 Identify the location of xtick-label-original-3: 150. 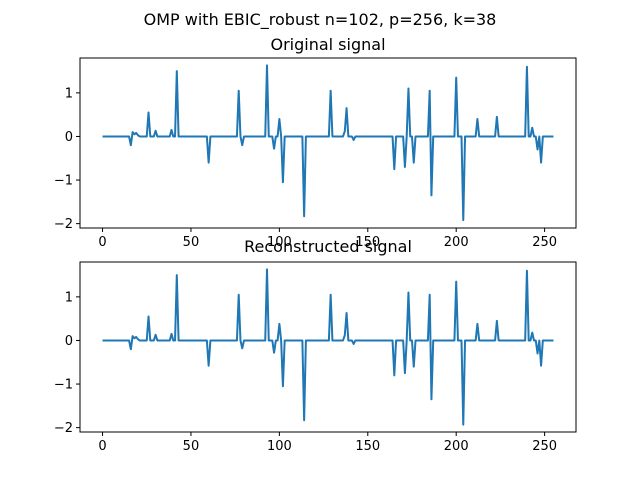
(367, 242).